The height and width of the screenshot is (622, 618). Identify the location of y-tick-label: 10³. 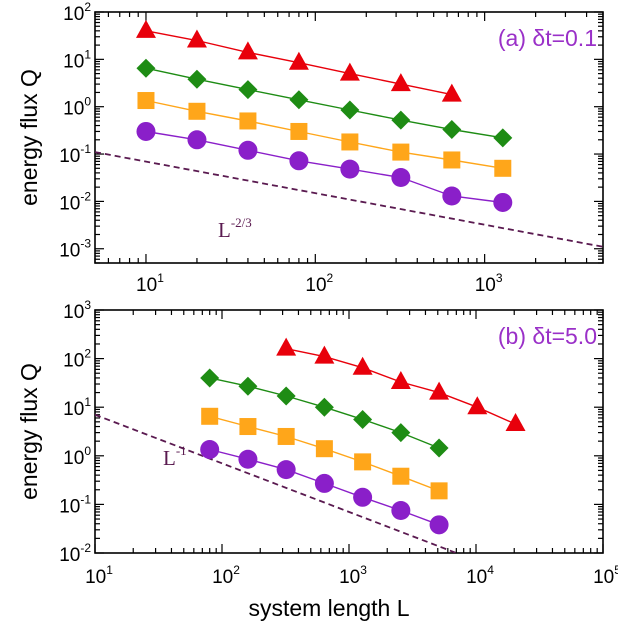
(77, 310).